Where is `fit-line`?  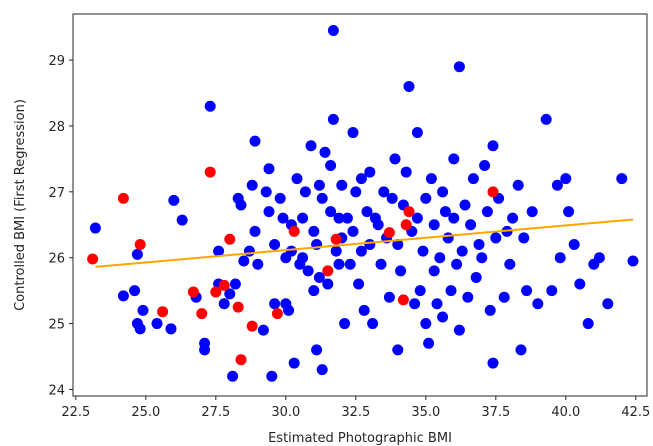 fit-line is located at coordinates (364, 243).